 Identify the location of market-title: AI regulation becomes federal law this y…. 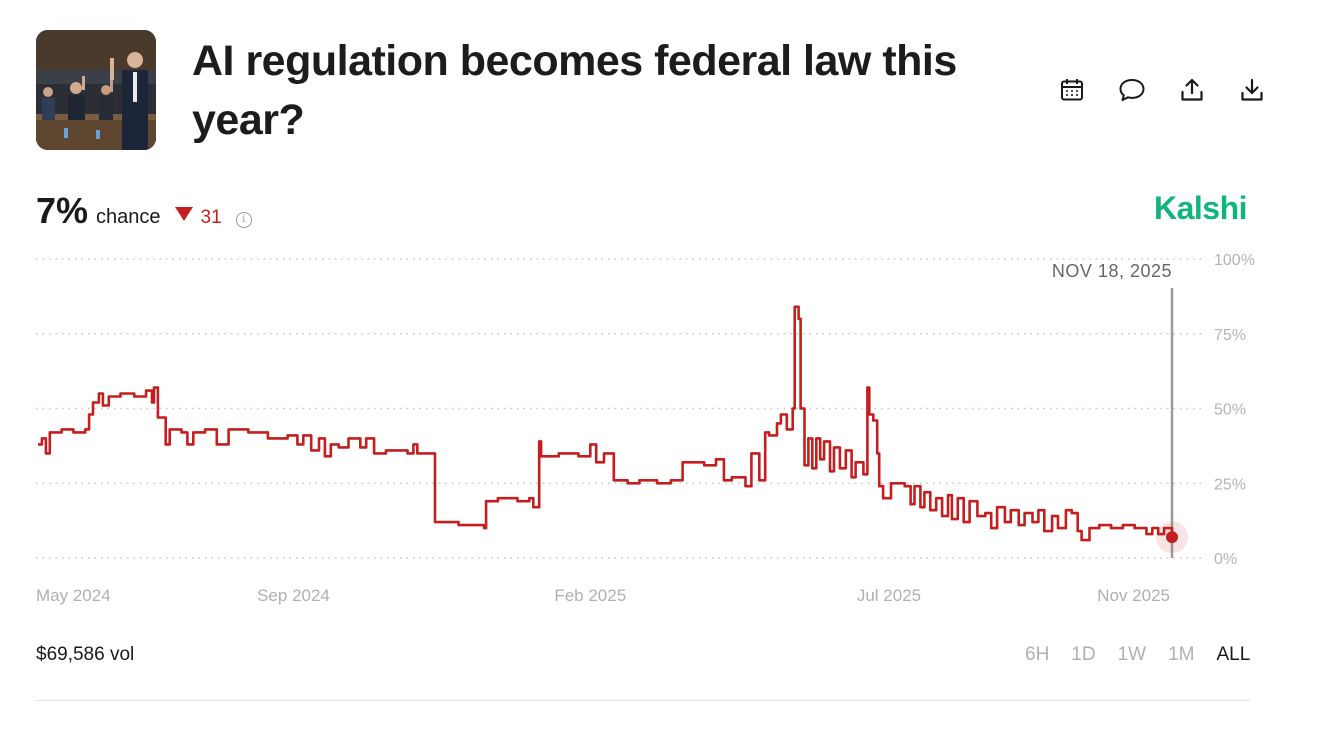
(574, 90).